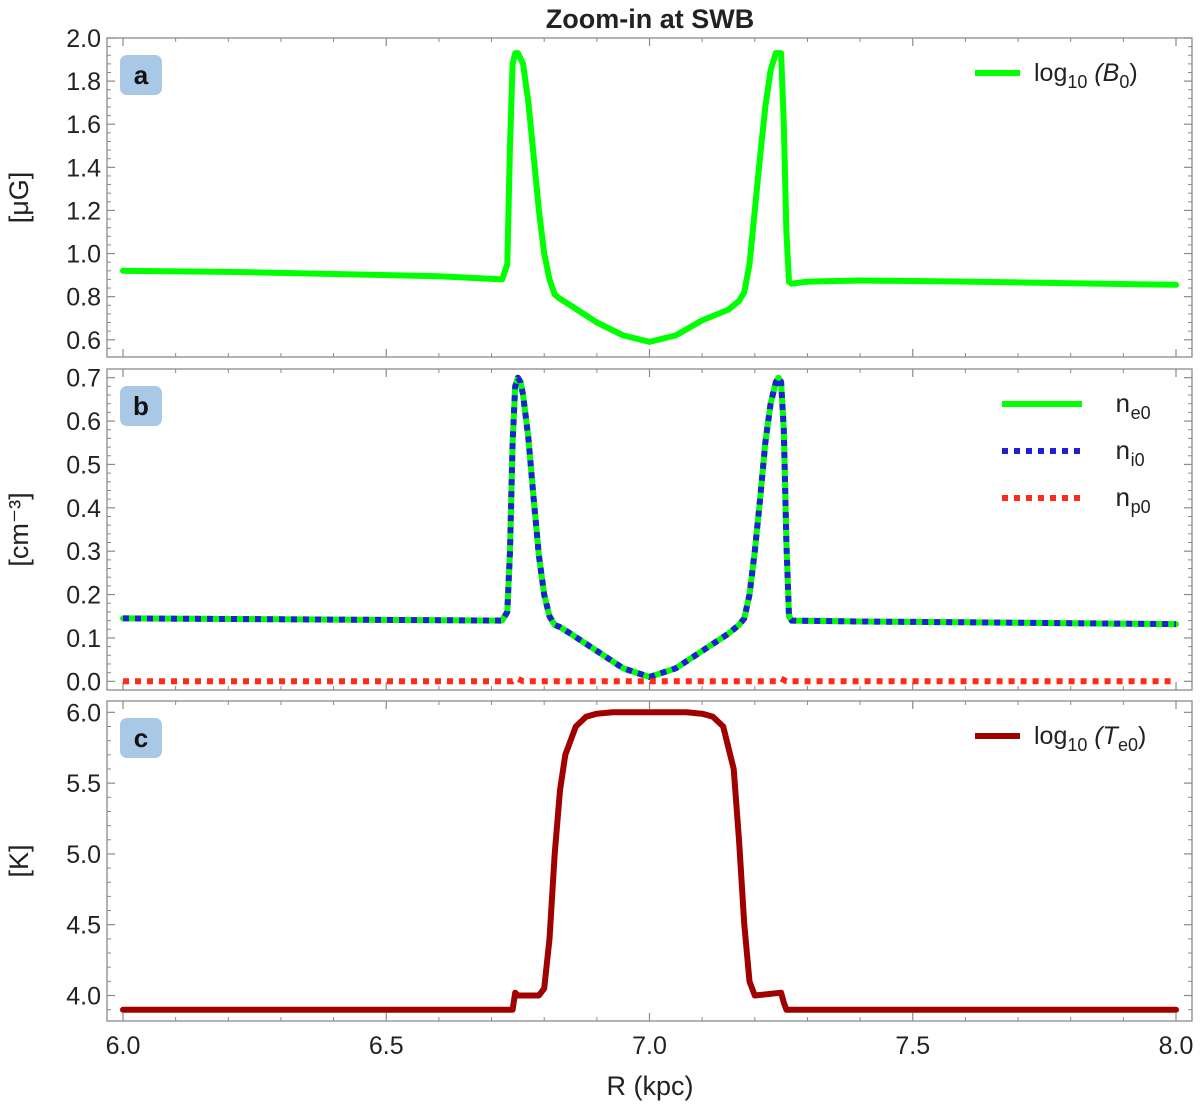 The image size is (1200, 1110). Describe the element at coordinates (83, 168) in the screenshot. I see `y-tick-label: 1.4` at that location.